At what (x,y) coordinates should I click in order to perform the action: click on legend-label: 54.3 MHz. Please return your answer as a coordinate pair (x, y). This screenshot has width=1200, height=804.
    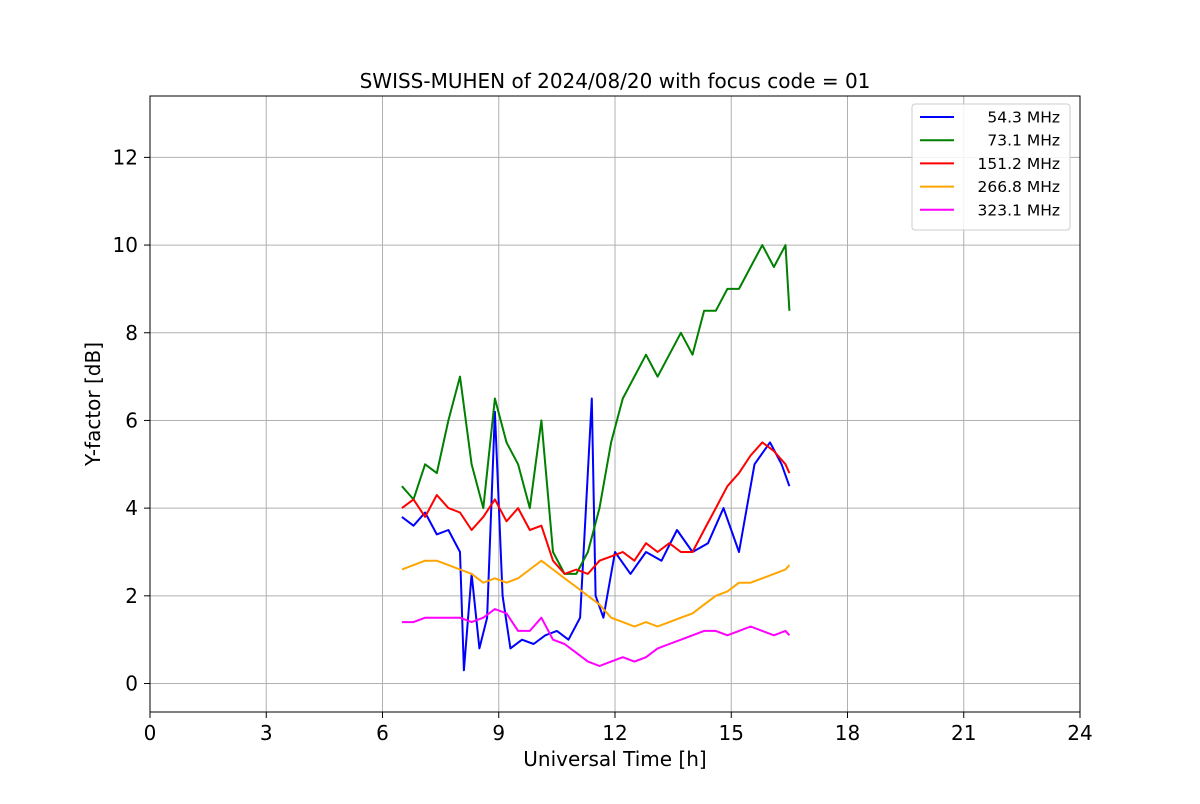
    Looking at the image, I should click on (1023, 118).